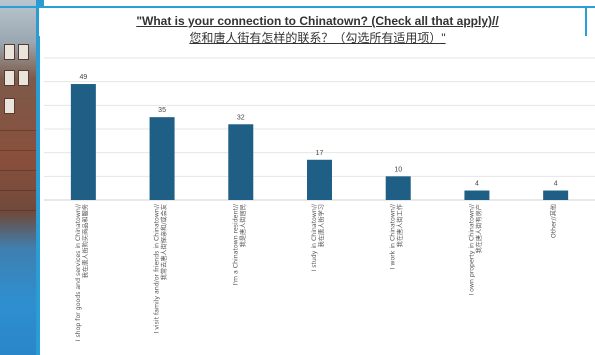 This screenshot has height=355, width=595. I want to click on data-label: 35, so click(162, 110).